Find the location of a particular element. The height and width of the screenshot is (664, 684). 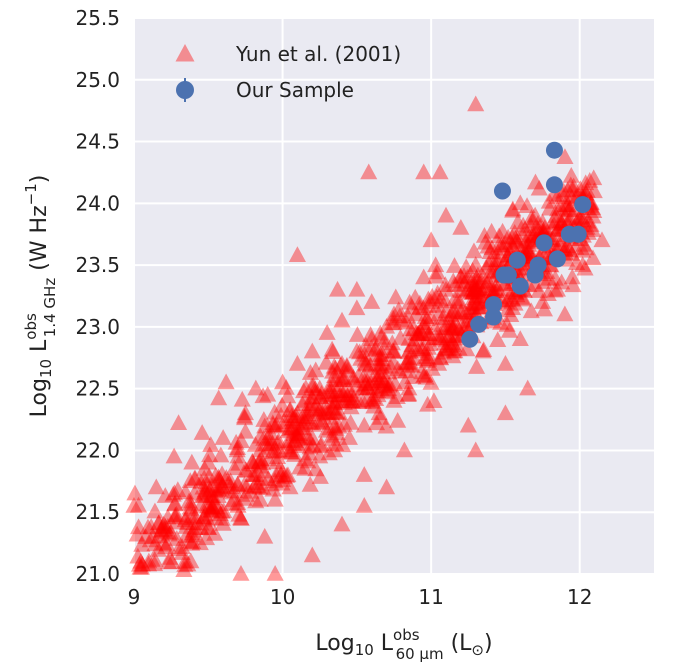

our-sample-point is located at coordinates (520, 286).